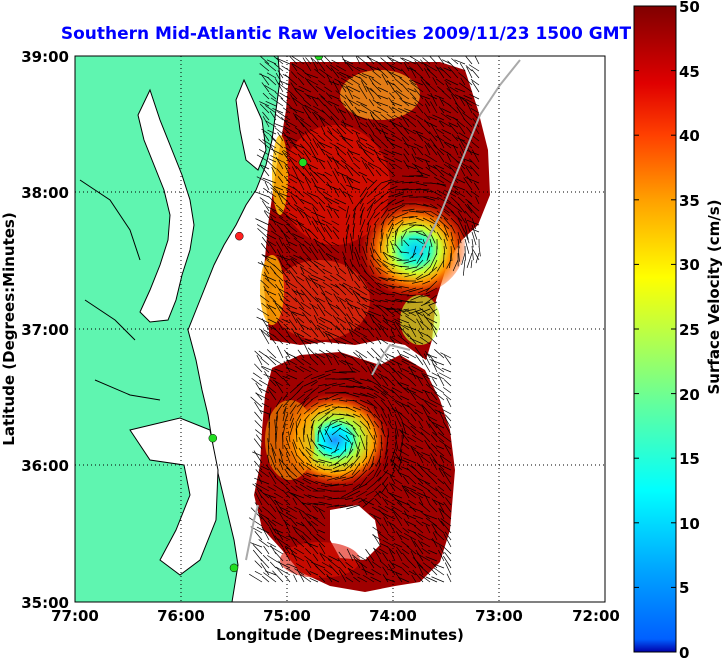  What do you see at coordinates (689, 395) in the screenshot?
I see `colorbar-tick-label: 20` at bounding box center [689, 395].